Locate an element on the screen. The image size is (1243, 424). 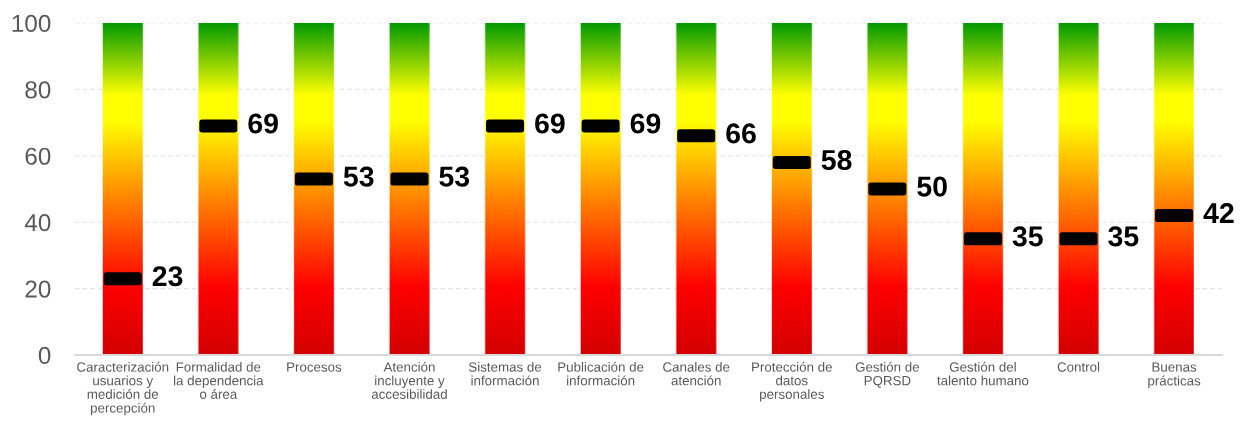
x-tick-label: Canales de atención is located at coordinates (696, 373).